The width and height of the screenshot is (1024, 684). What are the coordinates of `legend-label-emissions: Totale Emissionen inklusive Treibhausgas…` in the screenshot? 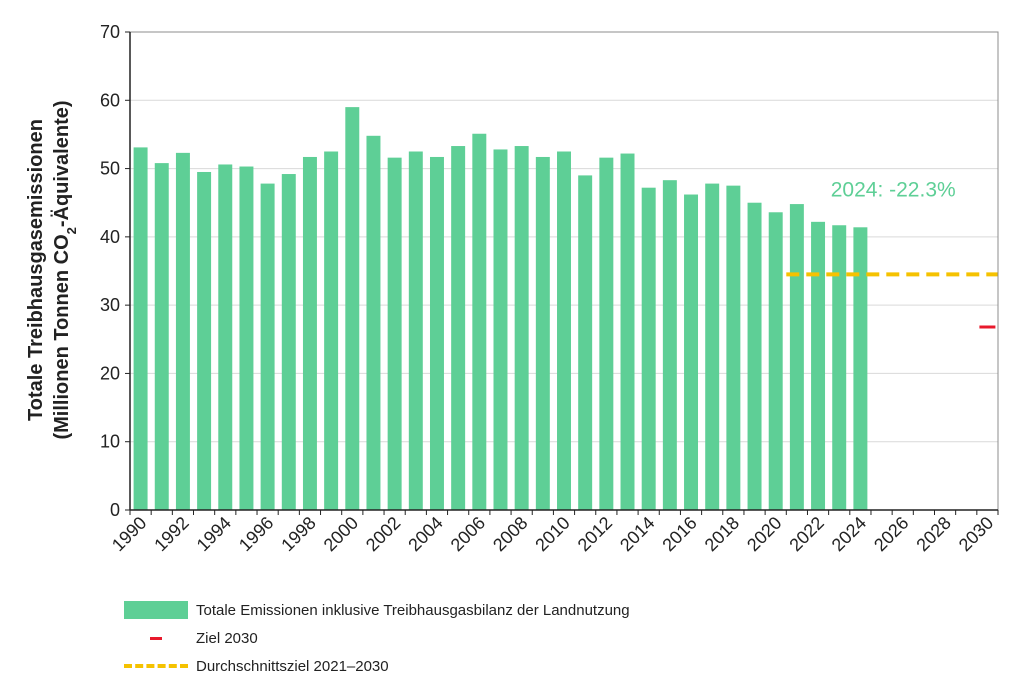 It's located at (413, 610).